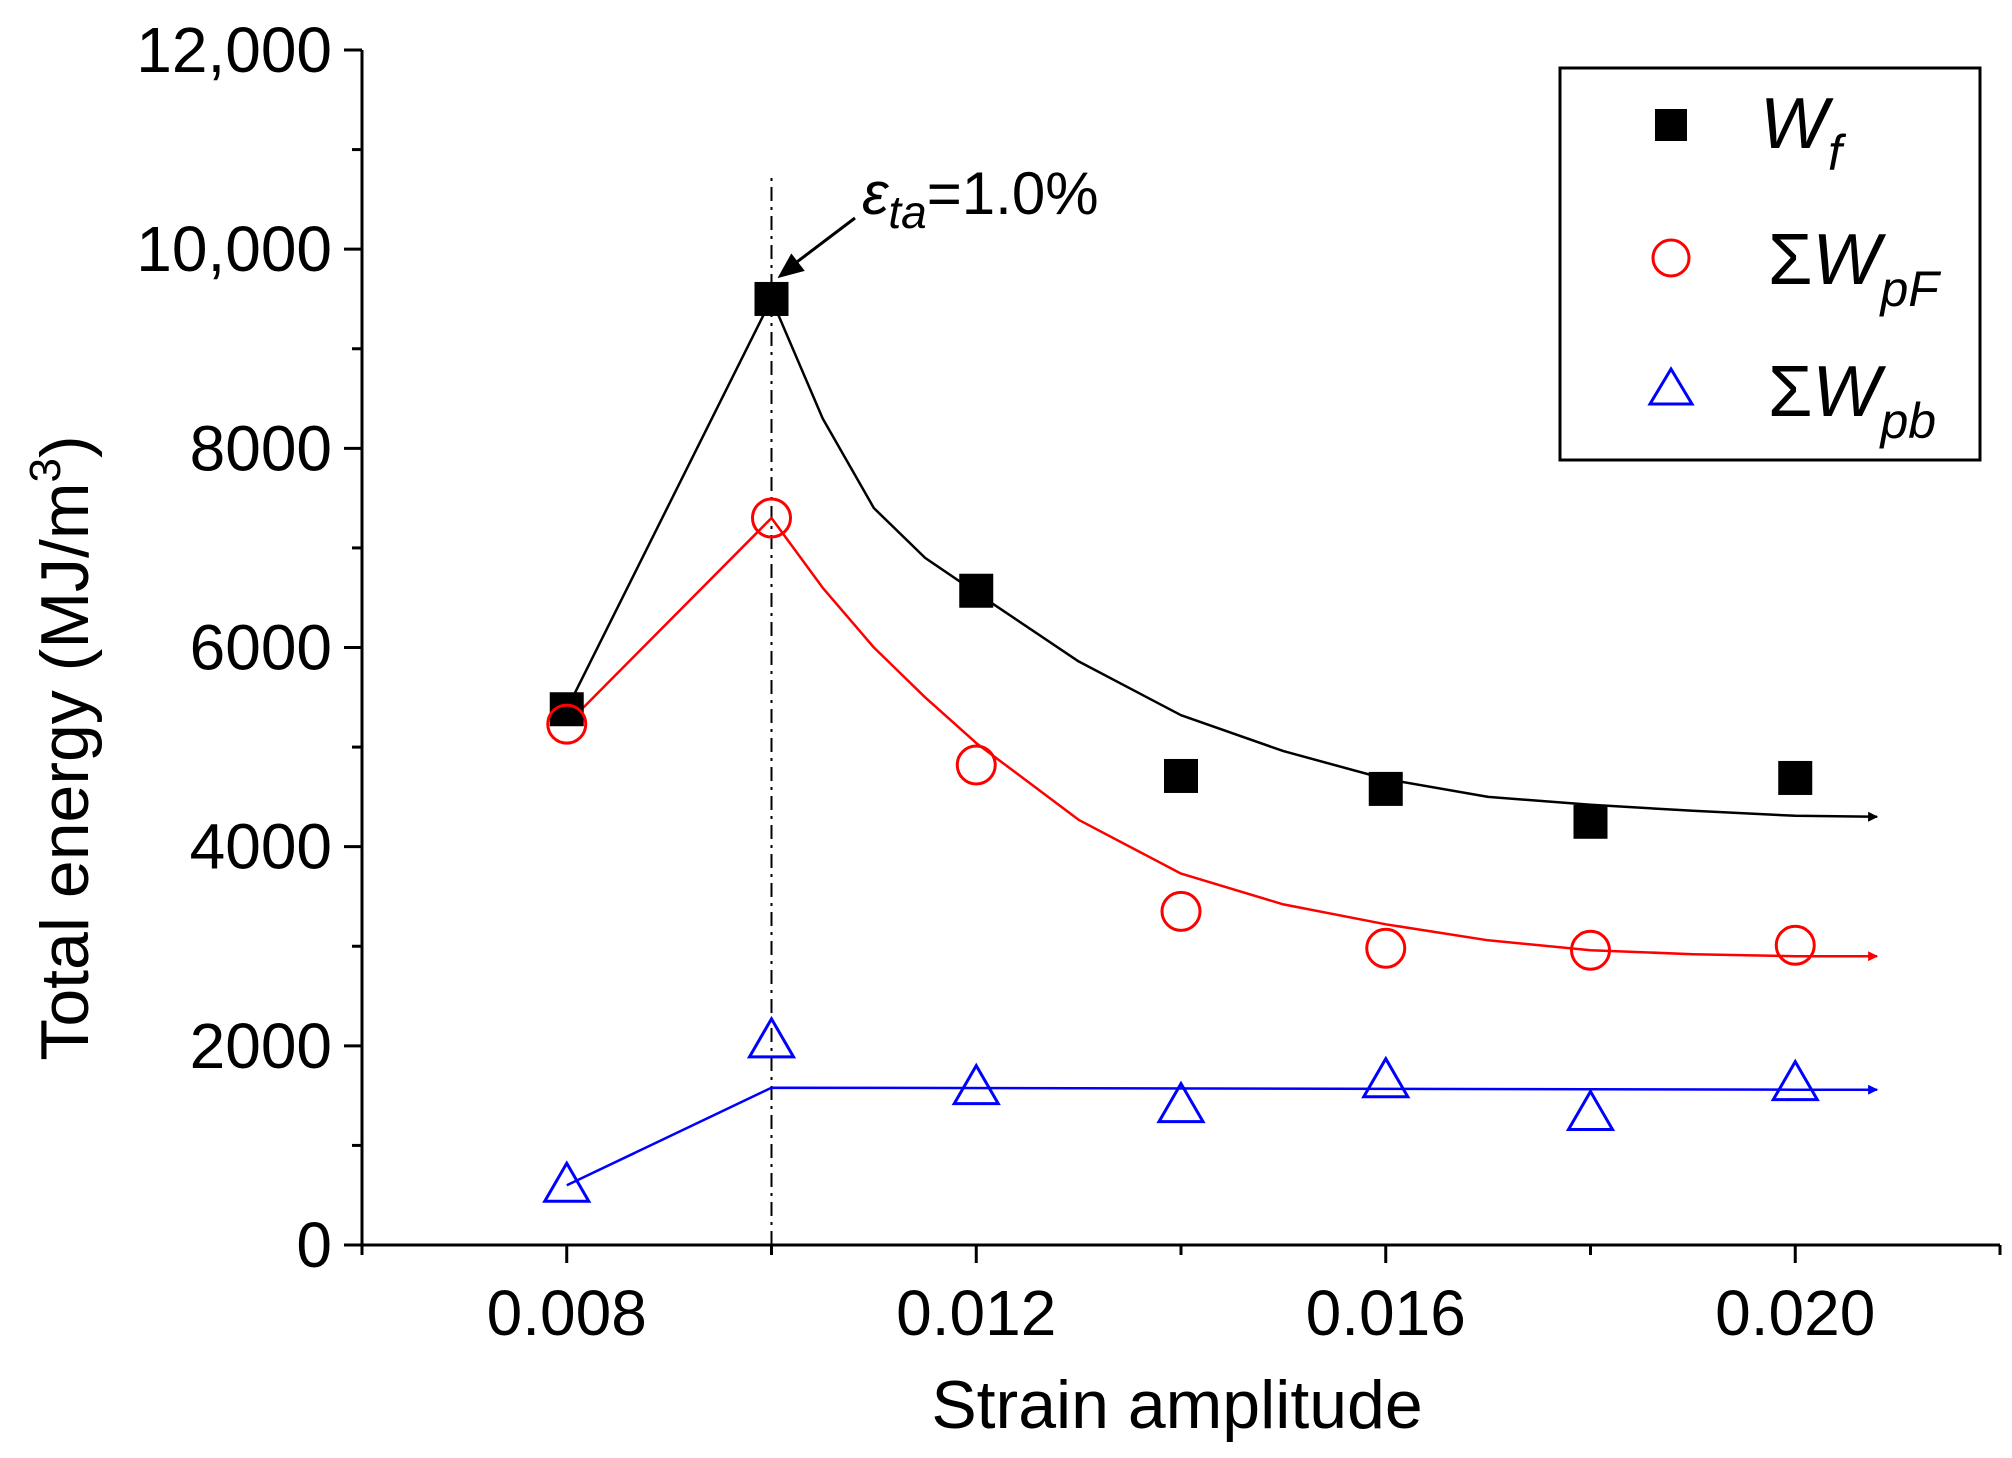  I want to click on y-axis-title-sup: 3, so click(45, 470).